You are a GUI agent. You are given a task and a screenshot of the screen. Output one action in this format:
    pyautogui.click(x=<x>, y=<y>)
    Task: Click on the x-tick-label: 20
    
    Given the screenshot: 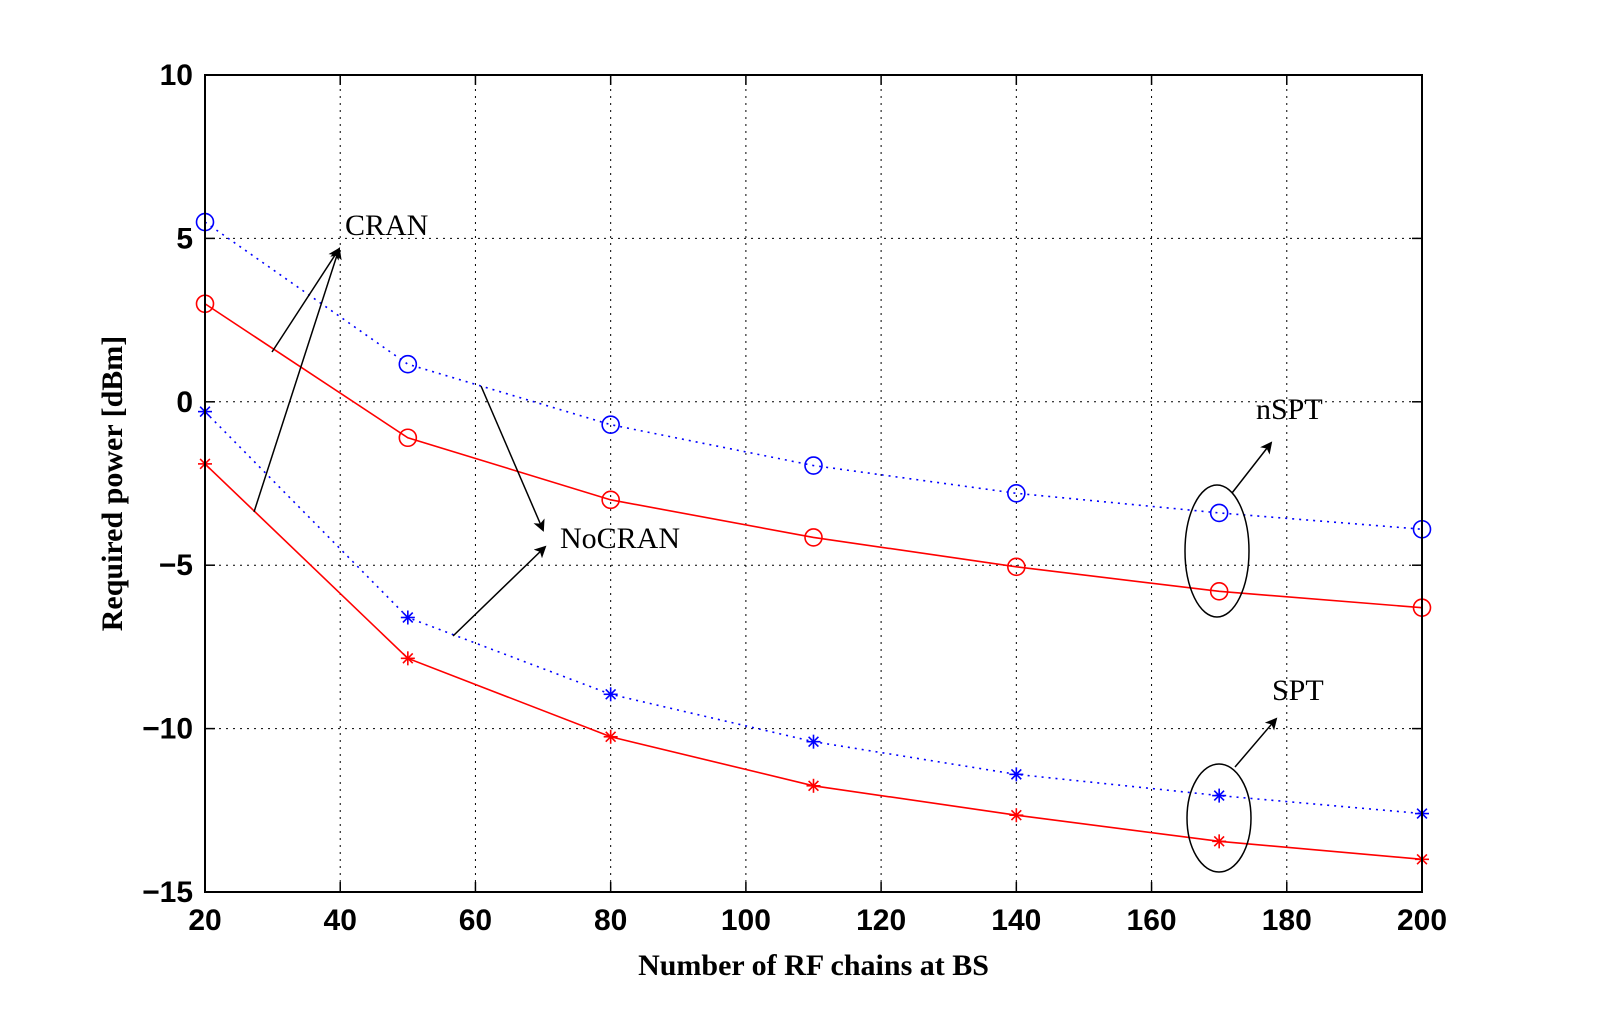 What is the action you would take?
    pyautogui.click(x=204, y=920)
    